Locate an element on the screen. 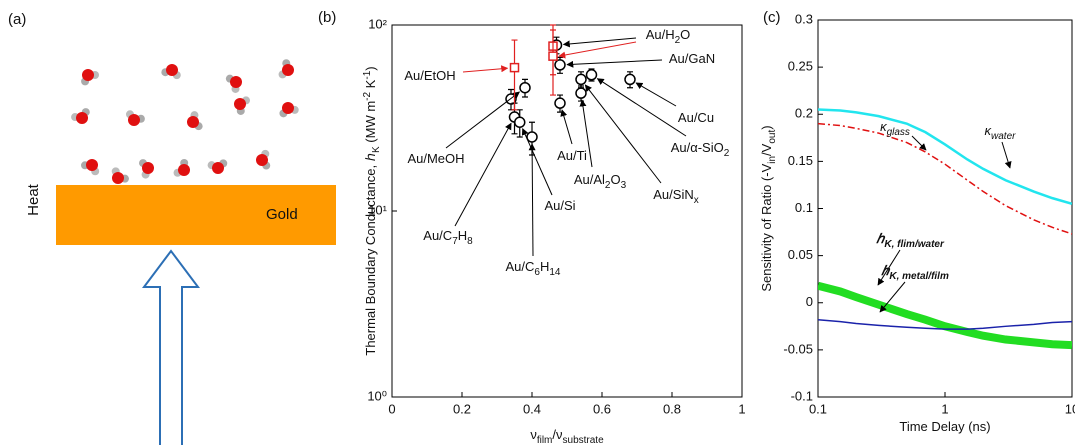 The height and width of the screenshot is (445, 1075). annotation-part: water is located at coordinates (1003, 136).